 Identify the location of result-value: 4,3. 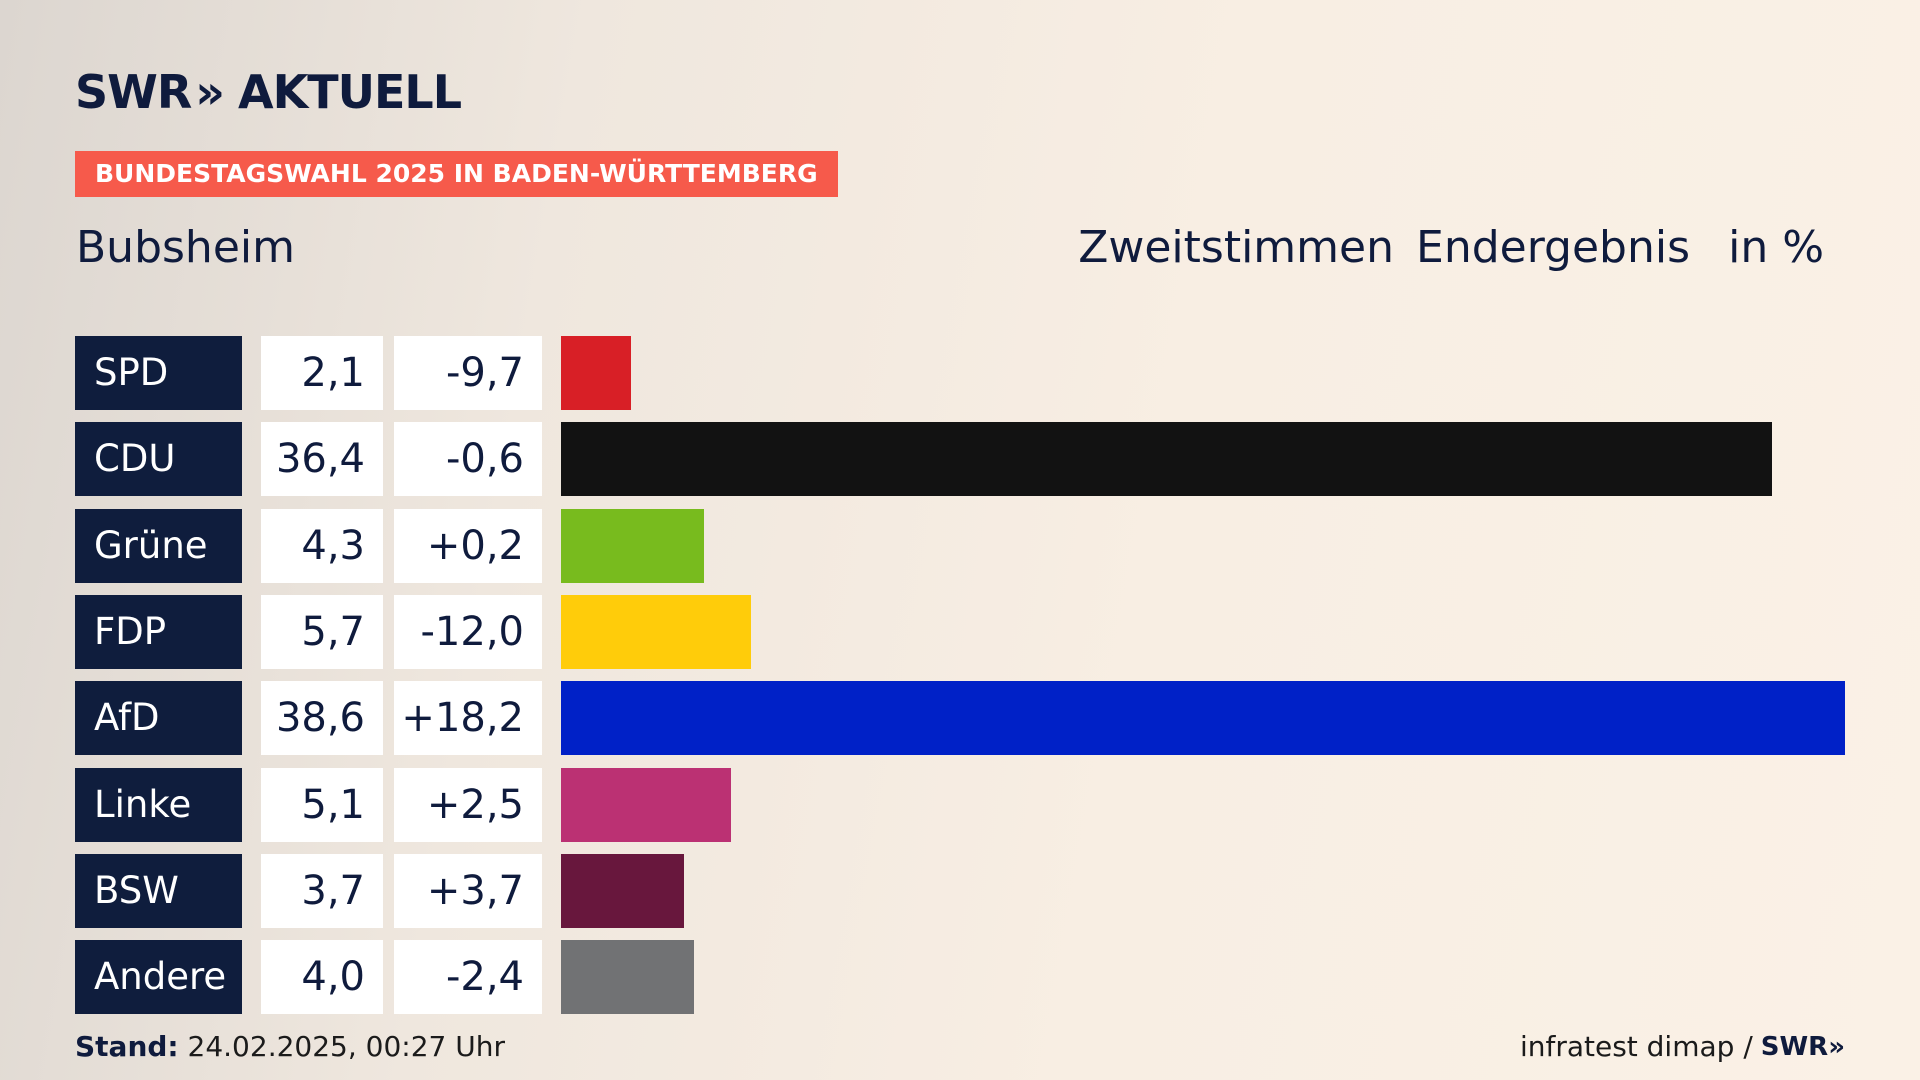
(322, 546).